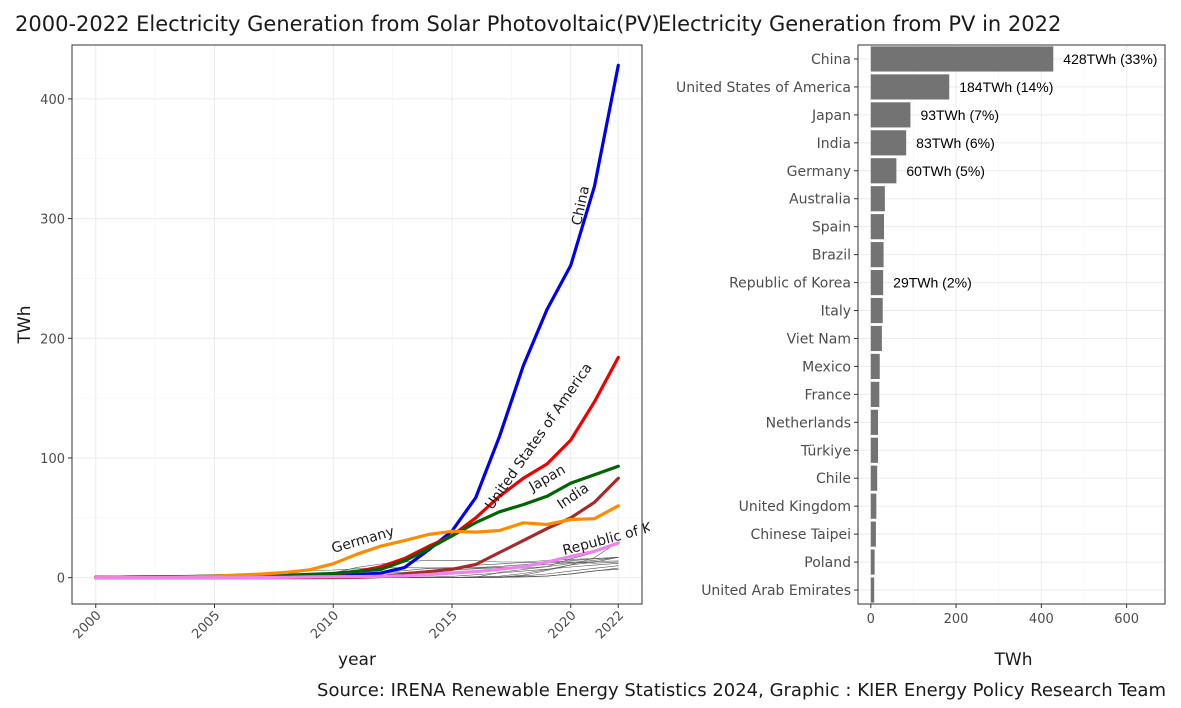 The width and height of the screenshot is (1181, 708). Describe the element at coordinates (827, 395) in the screenshot. I see `category-label-france: France` at that location.